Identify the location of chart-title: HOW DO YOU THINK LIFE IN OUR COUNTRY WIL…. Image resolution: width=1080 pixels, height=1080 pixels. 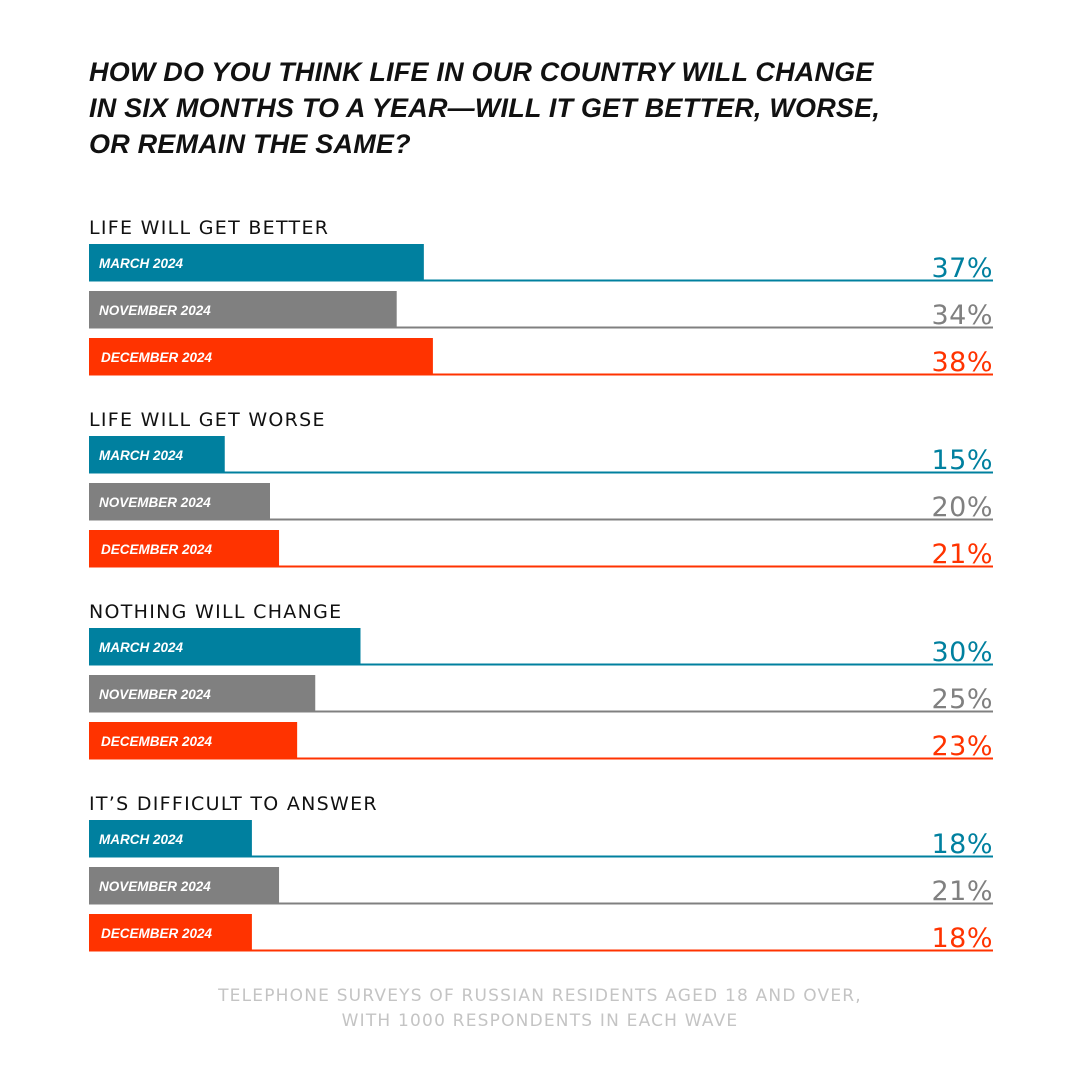
(529, 108).